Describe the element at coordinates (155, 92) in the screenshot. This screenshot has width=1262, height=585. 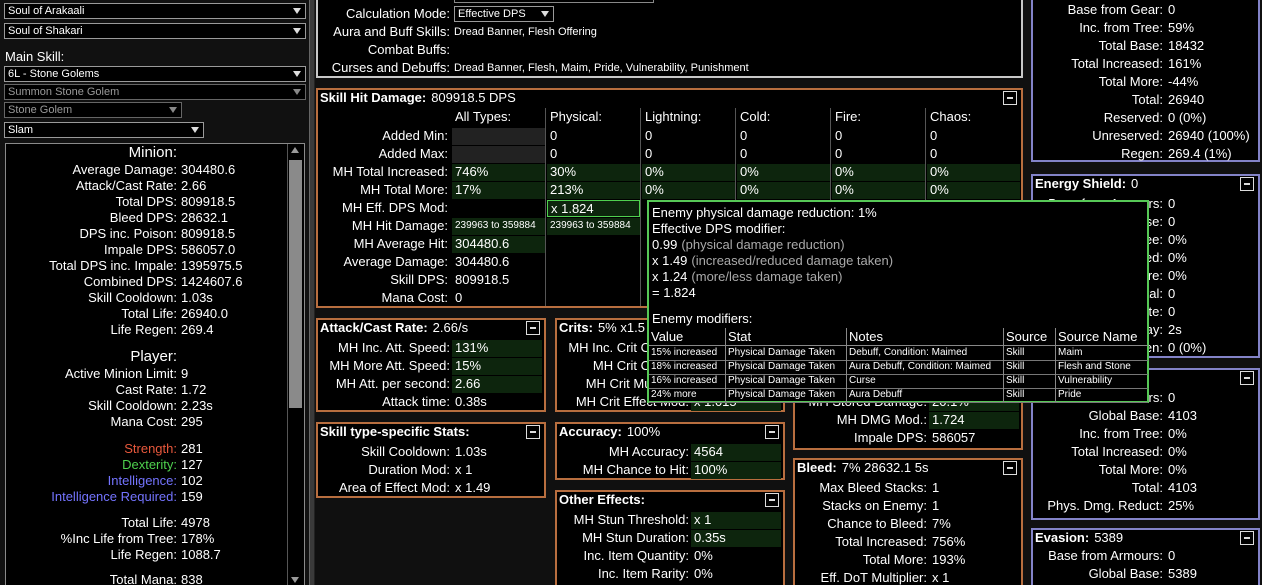
I see `skill-dropdown: Summon Stone Golem` at that location.